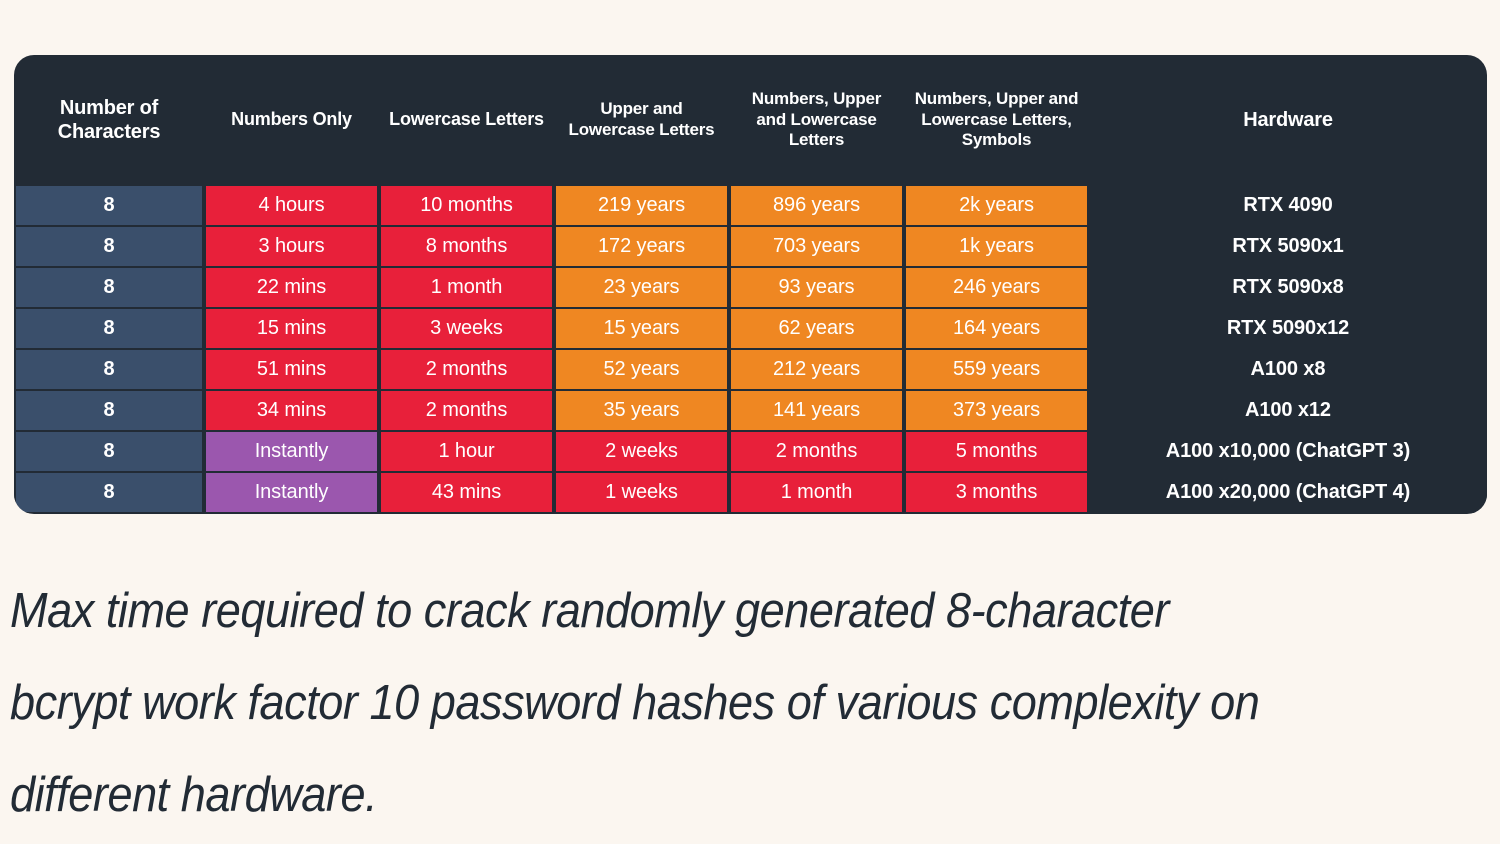 The width and height of the screenshot is (1500, 844). What do you see at coordinates (641, 119) in the screenshot?
I see `table-header-cell: Upper and Lowercase Letters` at bounding box center [641, 119].